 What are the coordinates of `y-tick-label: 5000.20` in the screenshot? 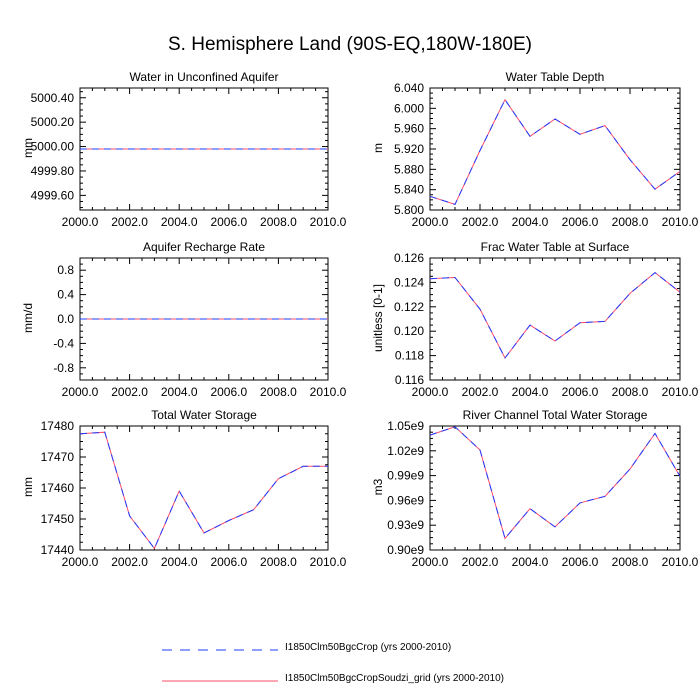 It's located at (53, 122).